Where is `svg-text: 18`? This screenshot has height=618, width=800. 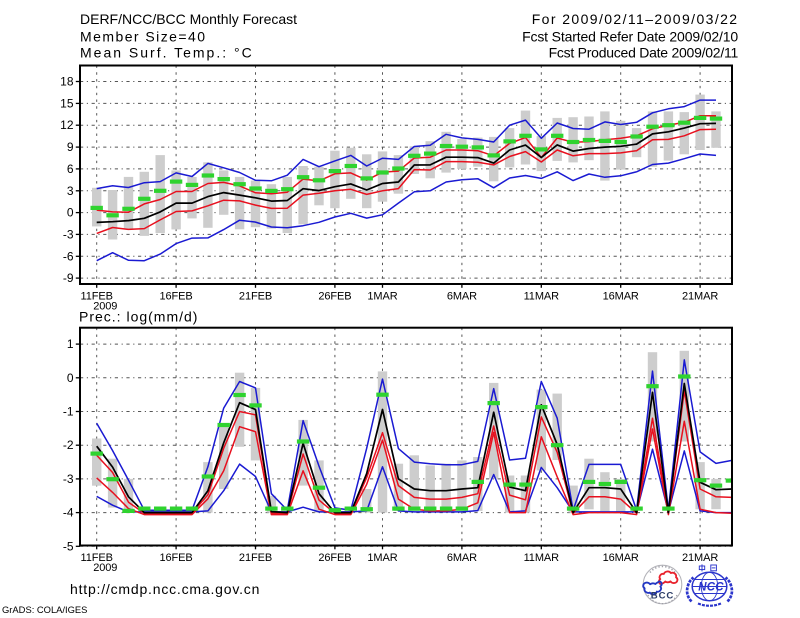 svg-text: 18 is located at coordinates (67, 82).